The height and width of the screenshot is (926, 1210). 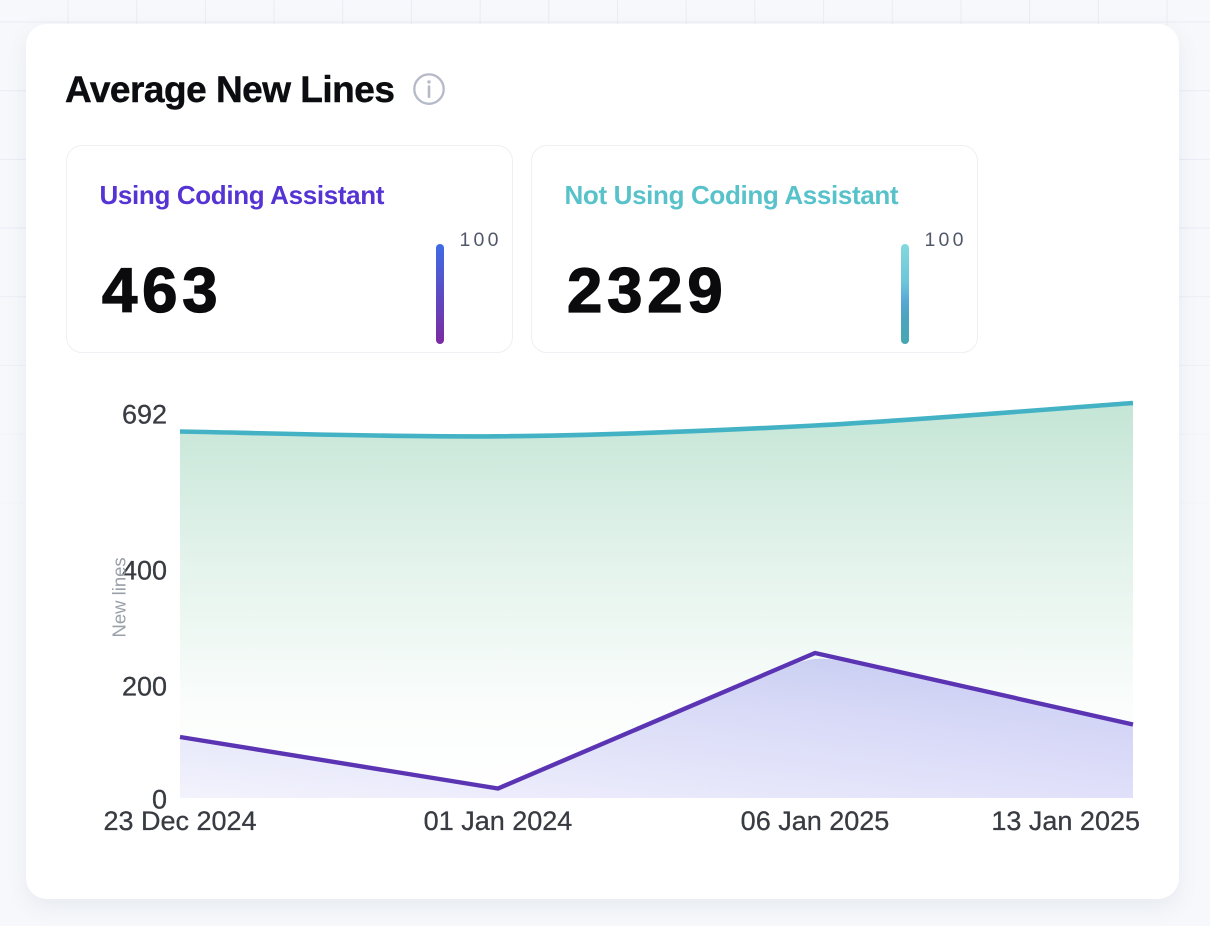 What do you see at coordinates (144, 570) in the screenshot?
I see `svg-text: 400` at bounding box center [144, 570].